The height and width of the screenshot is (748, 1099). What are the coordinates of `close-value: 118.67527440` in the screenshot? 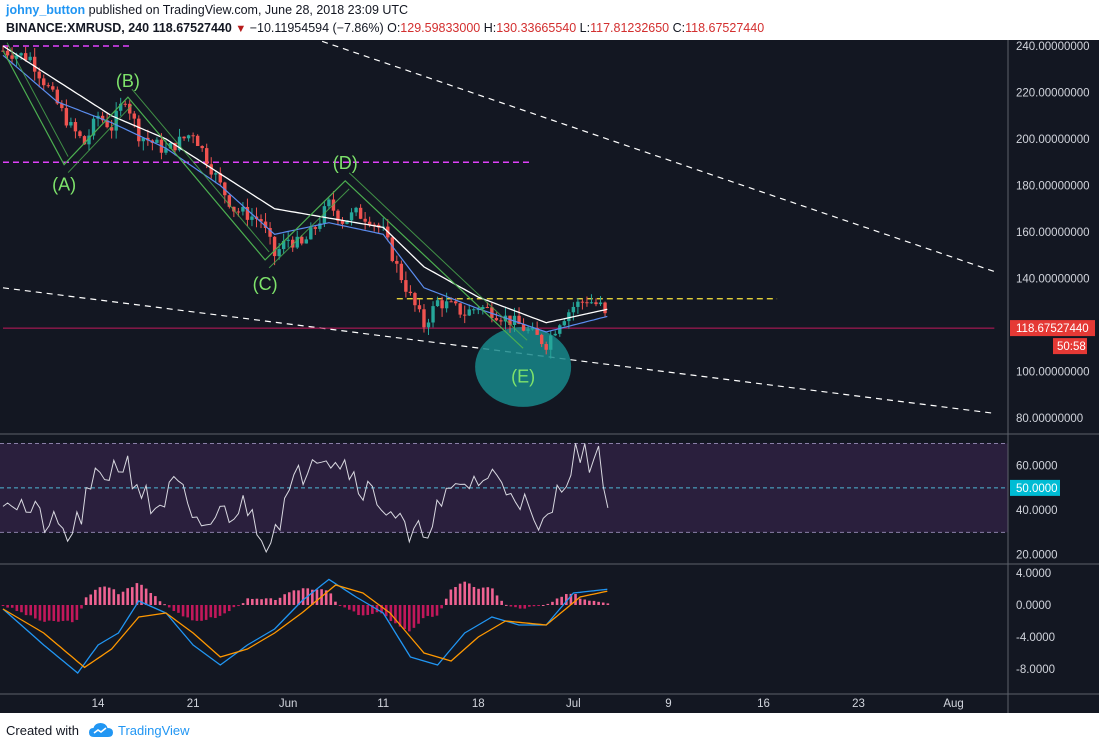 It's located at (725, 28).